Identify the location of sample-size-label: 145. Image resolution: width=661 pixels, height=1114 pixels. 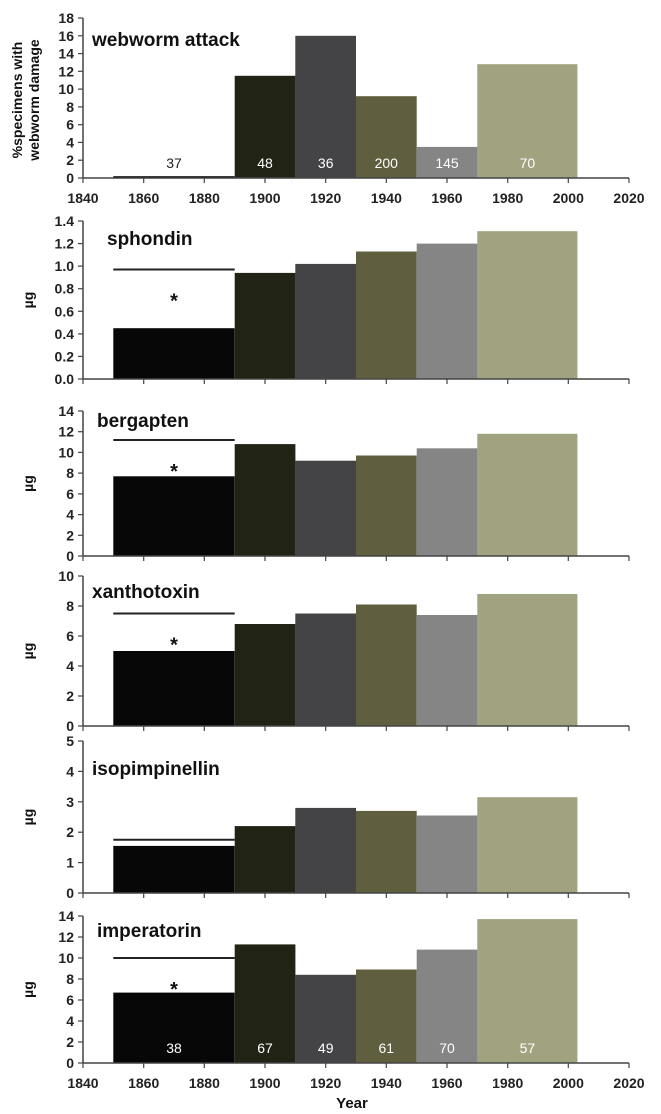
(447, 163).